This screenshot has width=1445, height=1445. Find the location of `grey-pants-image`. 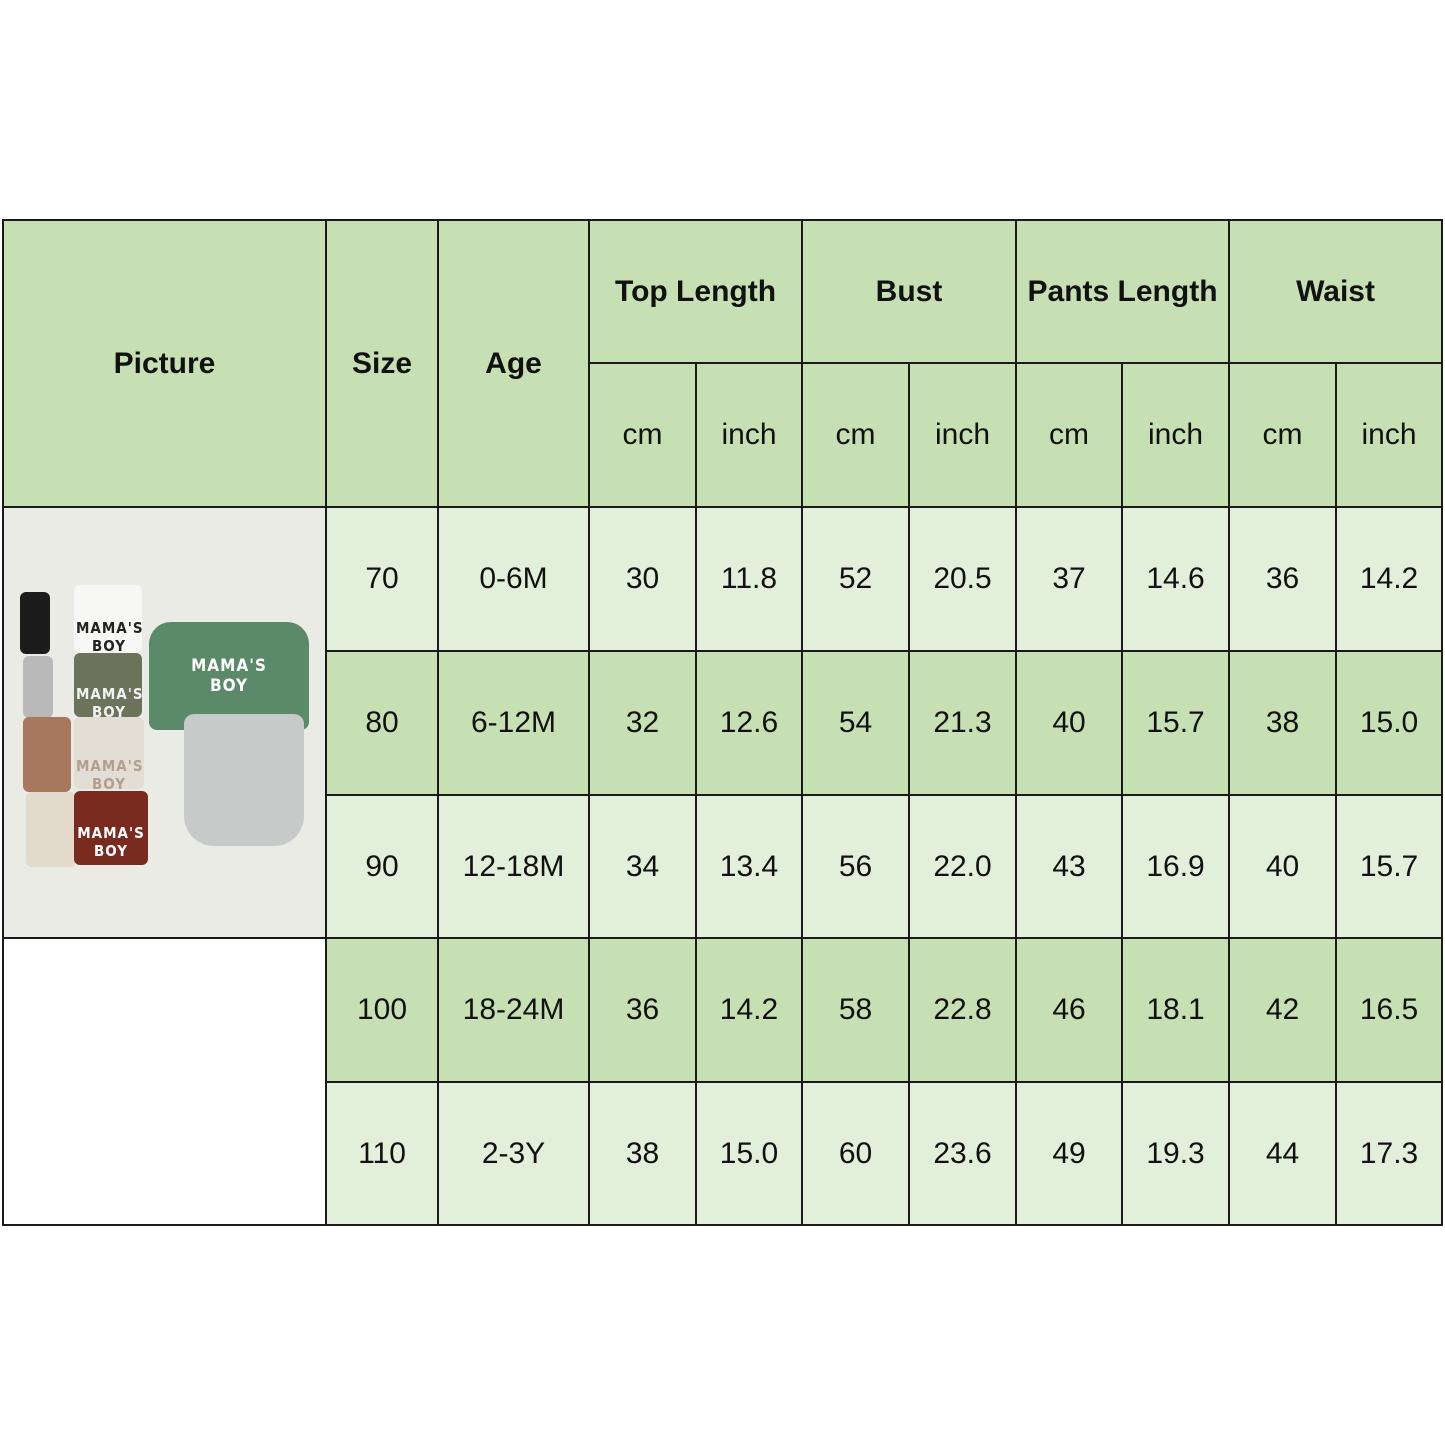

grey-pants-image is located at coordinates (38, 686).